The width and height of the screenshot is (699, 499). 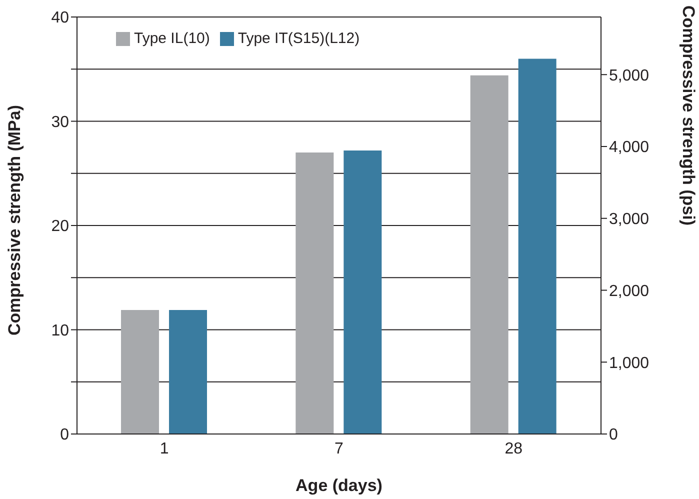 I want to click on y2-axis-title: Compressive strength (psi), so click(x=688, y=115).